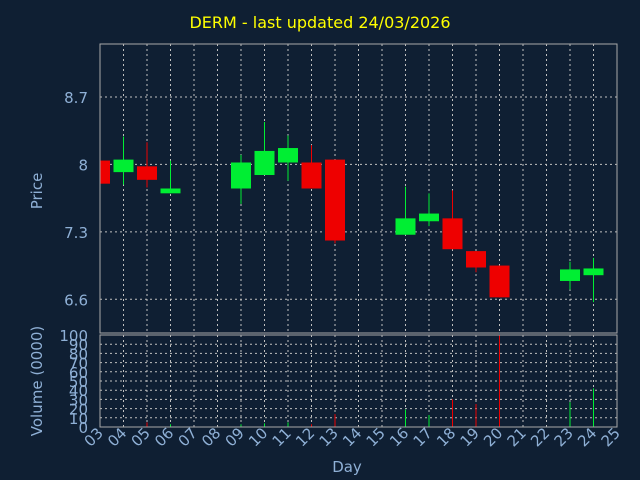 The image size is (640, 480). I want to click on price-y-tick-labels: 6.6 7.3 8 8.7, so click(76, 199).